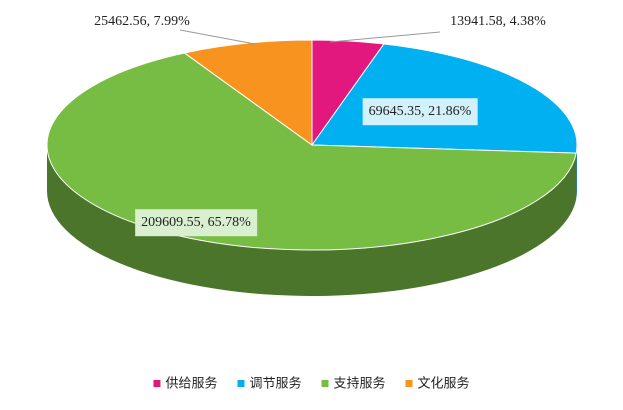 This screenshot has width=623, height=410. I want to click on legend-label: 支持服务, so click(360, 384).